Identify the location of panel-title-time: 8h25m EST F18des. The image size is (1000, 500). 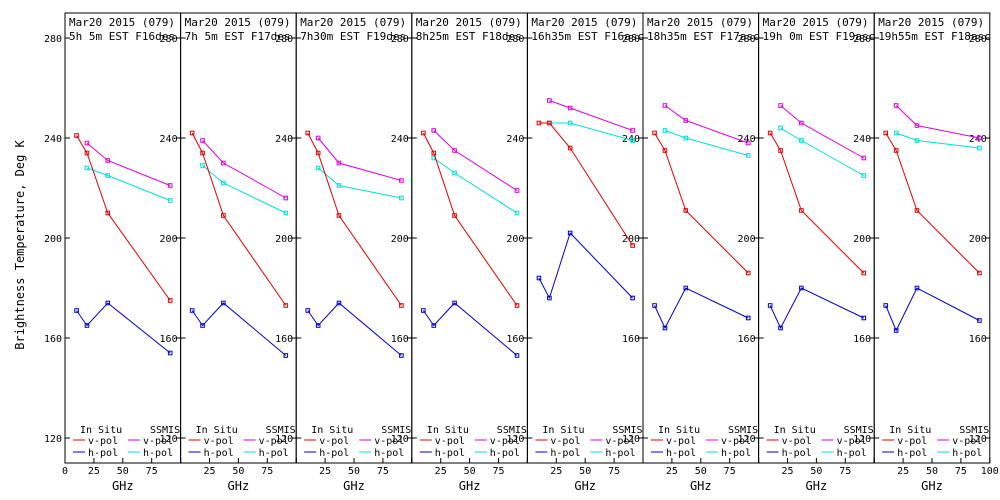
(469, 36).